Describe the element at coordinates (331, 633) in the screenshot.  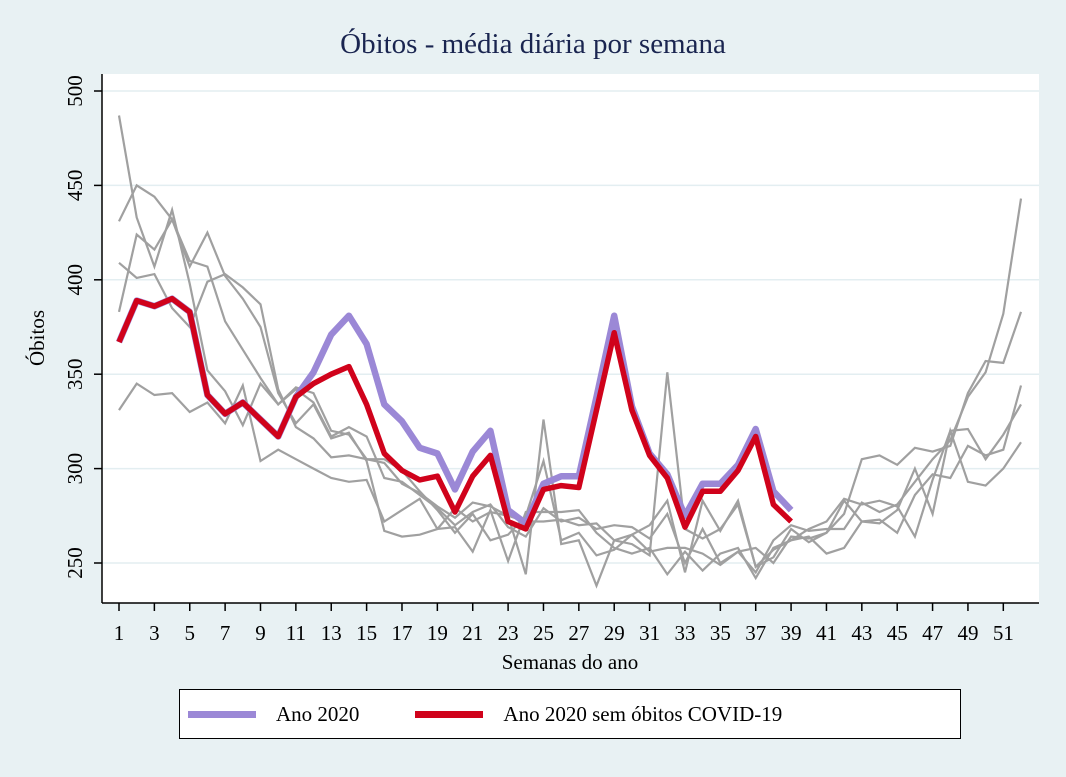
I see `x-tick-label: 13` at that location.